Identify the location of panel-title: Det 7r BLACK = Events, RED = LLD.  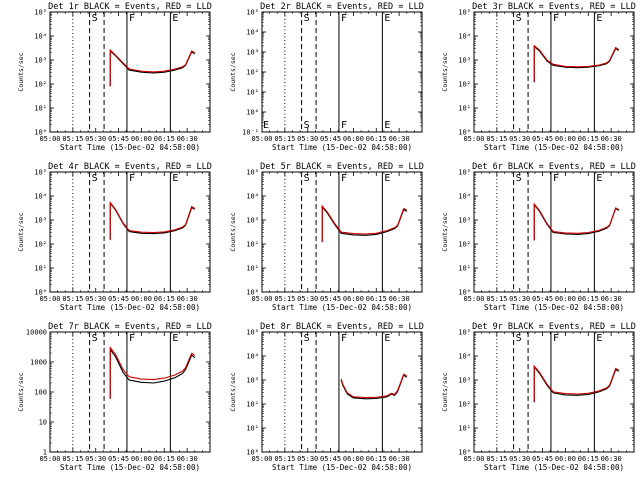
(130, 327).